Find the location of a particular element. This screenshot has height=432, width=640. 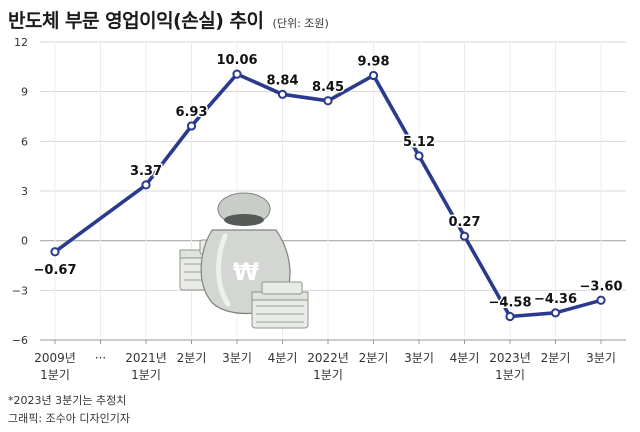

x-tick-label: 2021년 is located at coordinates (146, 358).